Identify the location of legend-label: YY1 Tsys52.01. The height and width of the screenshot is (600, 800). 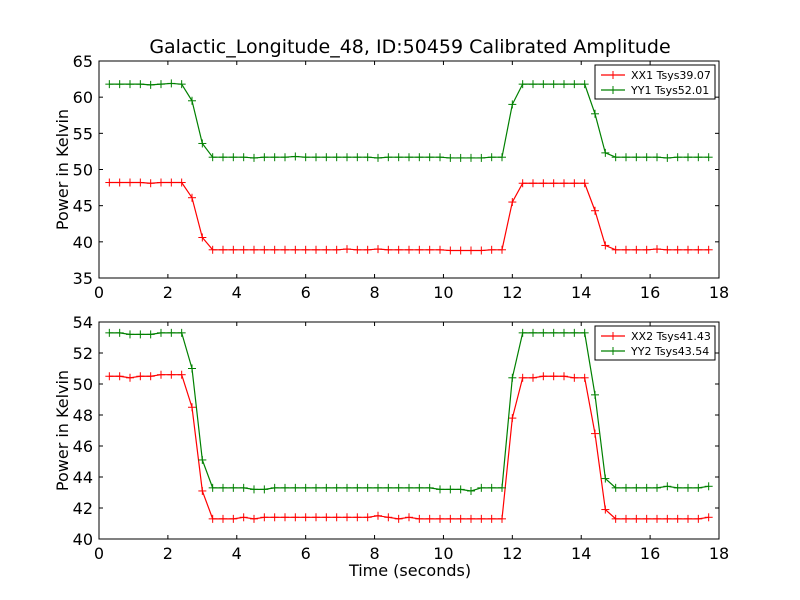
(669, 90).